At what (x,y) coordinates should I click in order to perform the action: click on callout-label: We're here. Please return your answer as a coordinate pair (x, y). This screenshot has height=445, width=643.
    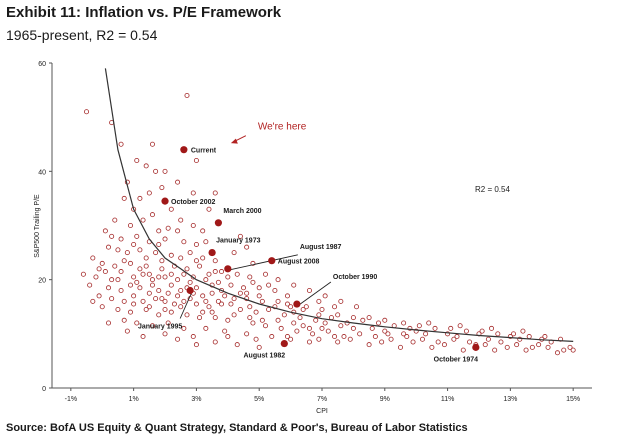
    Looking at the image, I should click on (282, 127).